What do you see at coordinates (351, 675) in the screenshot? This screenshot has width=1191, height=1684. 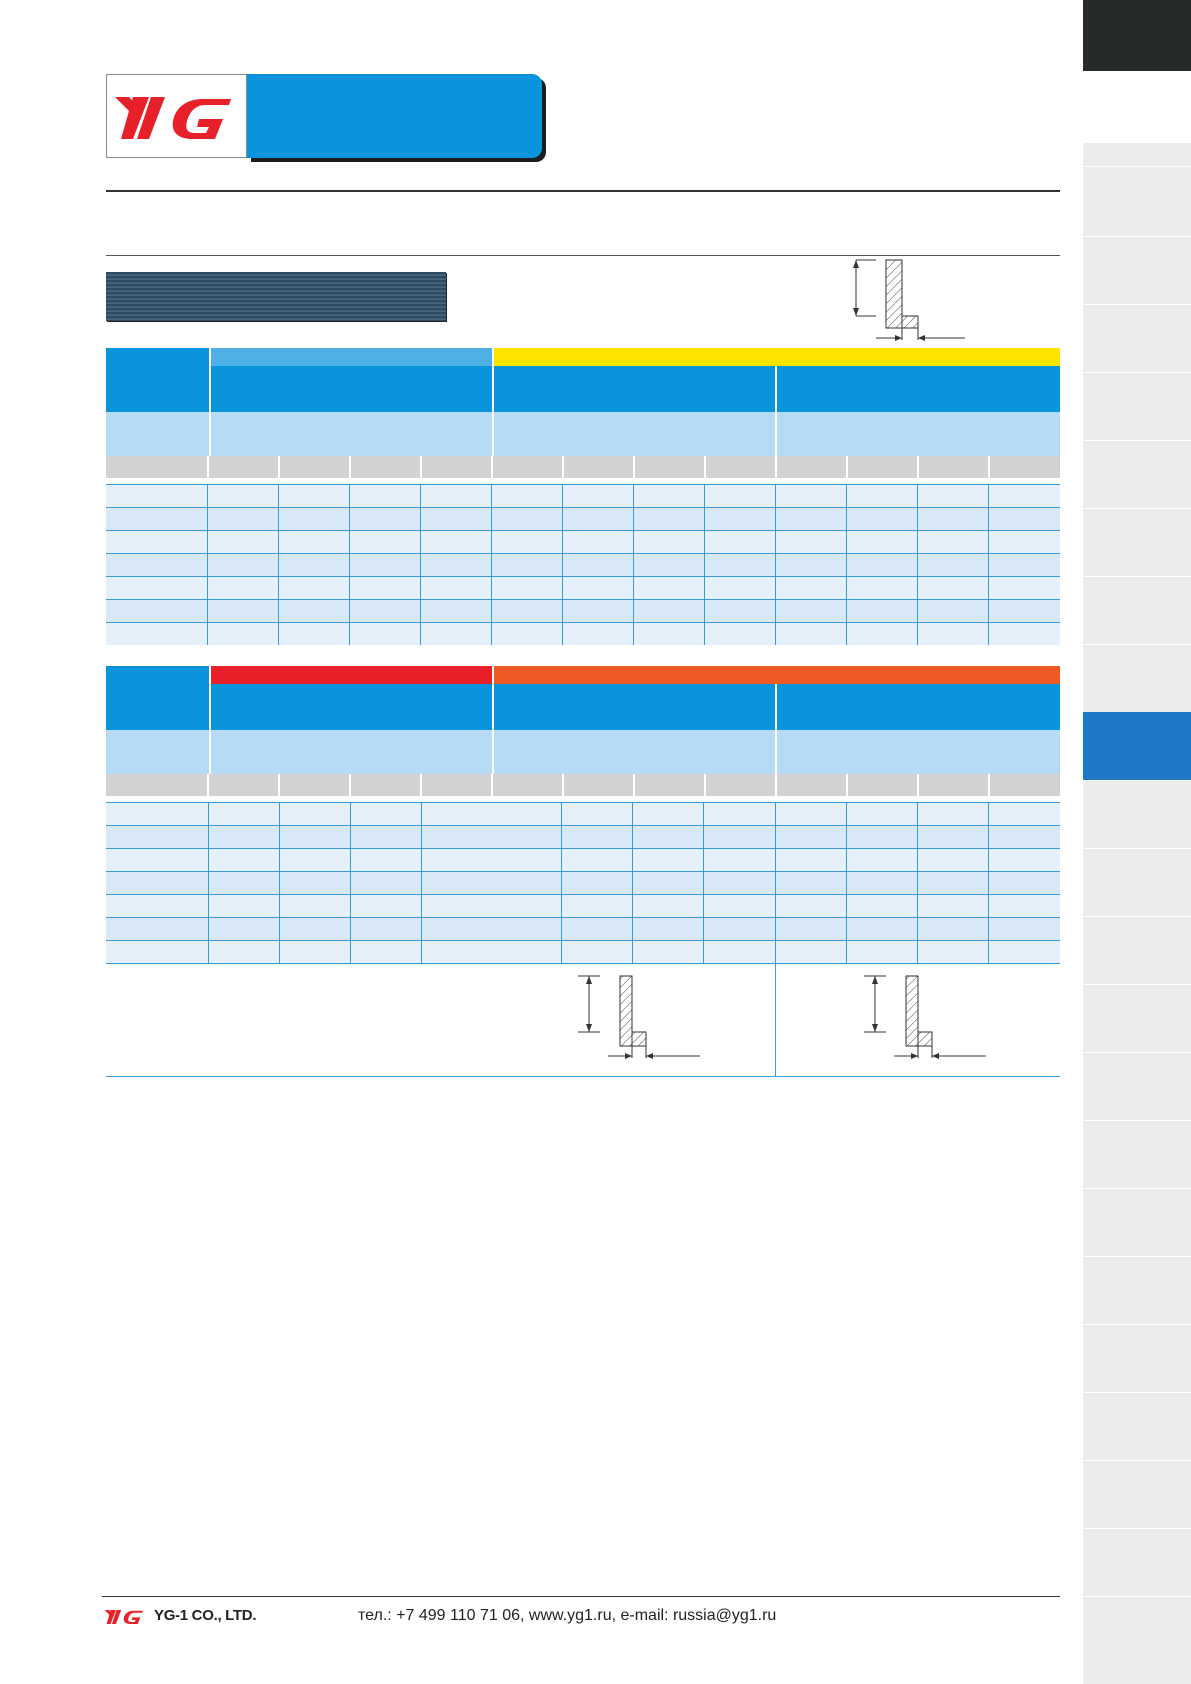 I see `material-group-bar` at bounding box center [351, 675].